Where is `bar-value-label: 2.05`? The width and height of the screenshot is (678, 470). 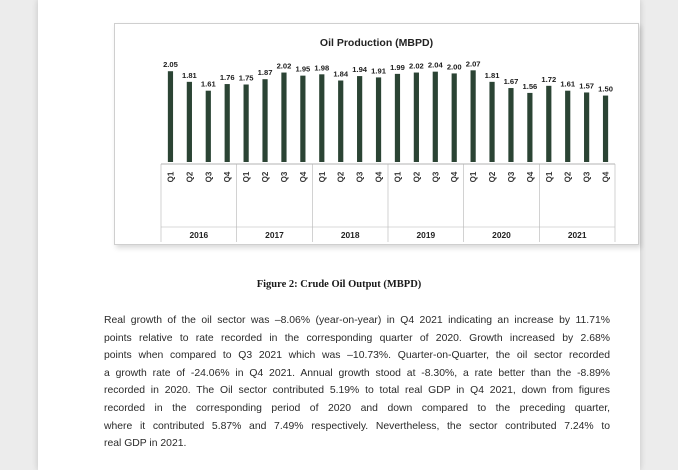
bar-value-label: 2.05 is located at coordinates (171, 64).